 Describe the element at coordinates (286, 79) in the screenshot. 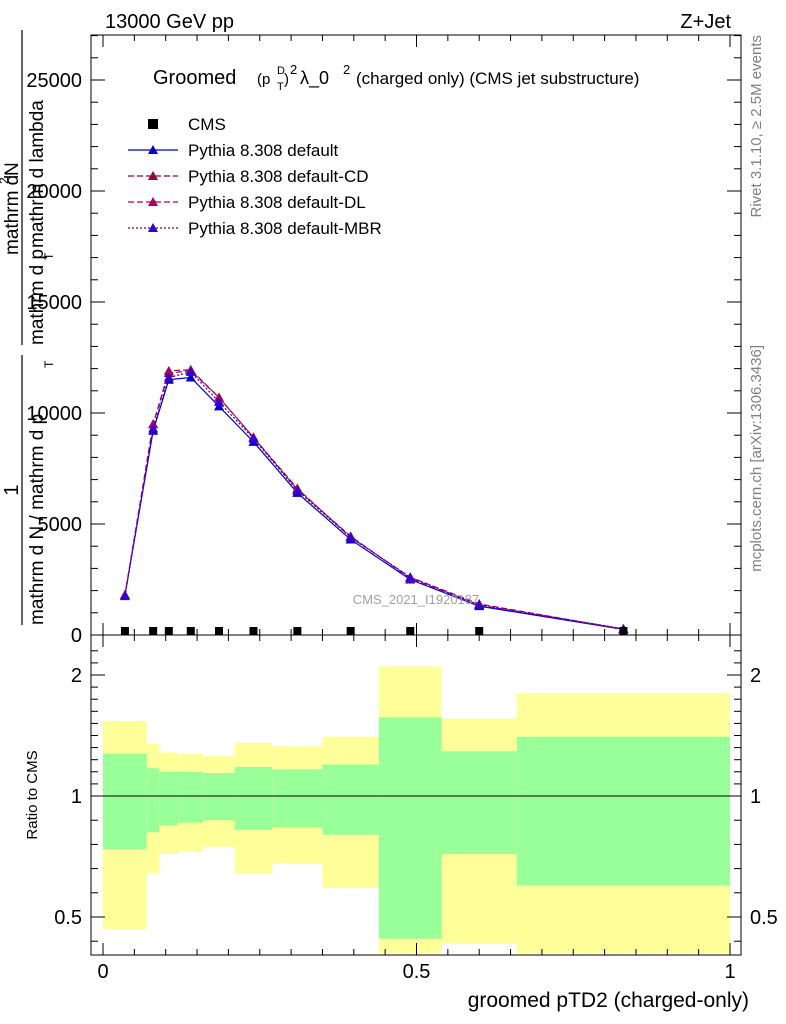

I see `title-paren-close: )` at that location.